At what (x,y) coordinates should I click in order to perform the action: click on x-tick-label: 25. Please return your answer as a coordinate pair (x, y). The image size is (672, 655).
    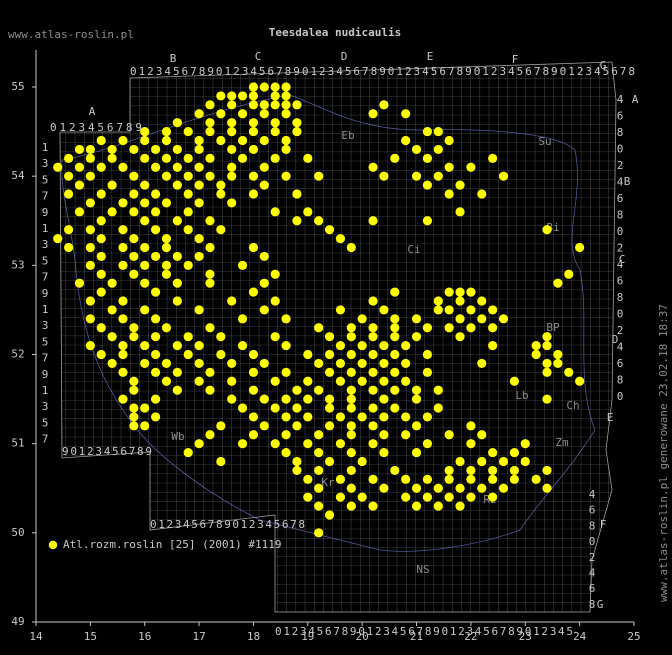
    Looking at the image, I should click on (633, 636).